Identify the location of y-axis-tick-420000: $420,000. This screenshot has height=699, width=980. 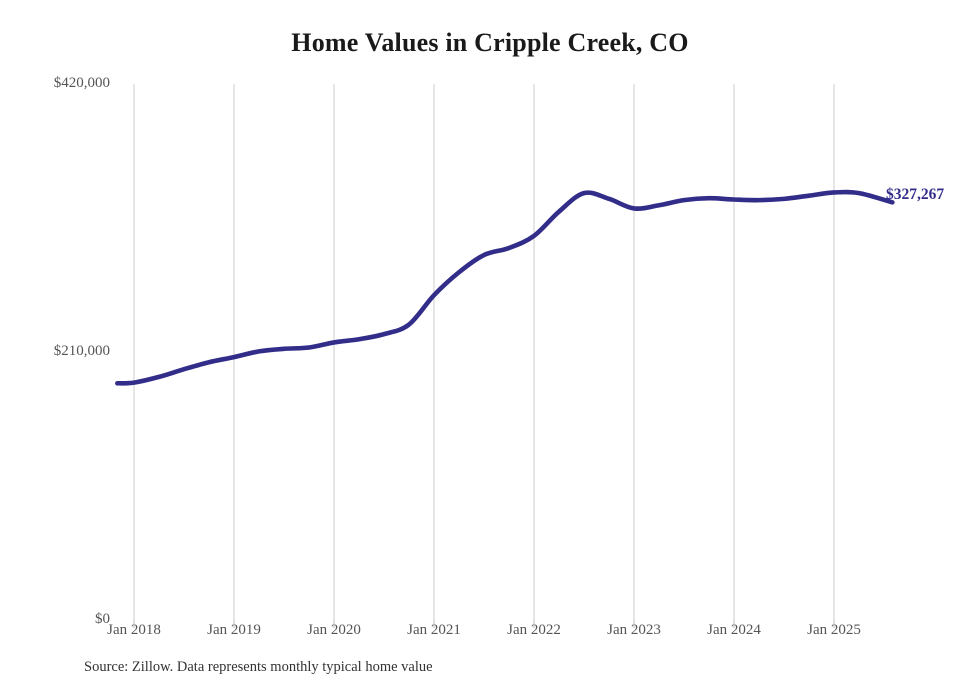
(57, 84).